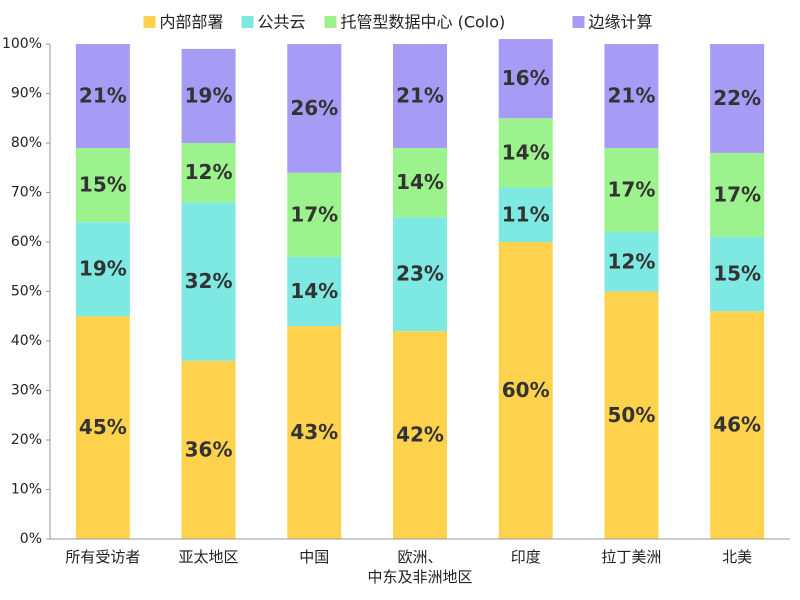 This screenshot has width=800, height=600. Describe the element at coordinates (26, 440) in the screenshot. I see `y-tick-label: 20%` at that location.